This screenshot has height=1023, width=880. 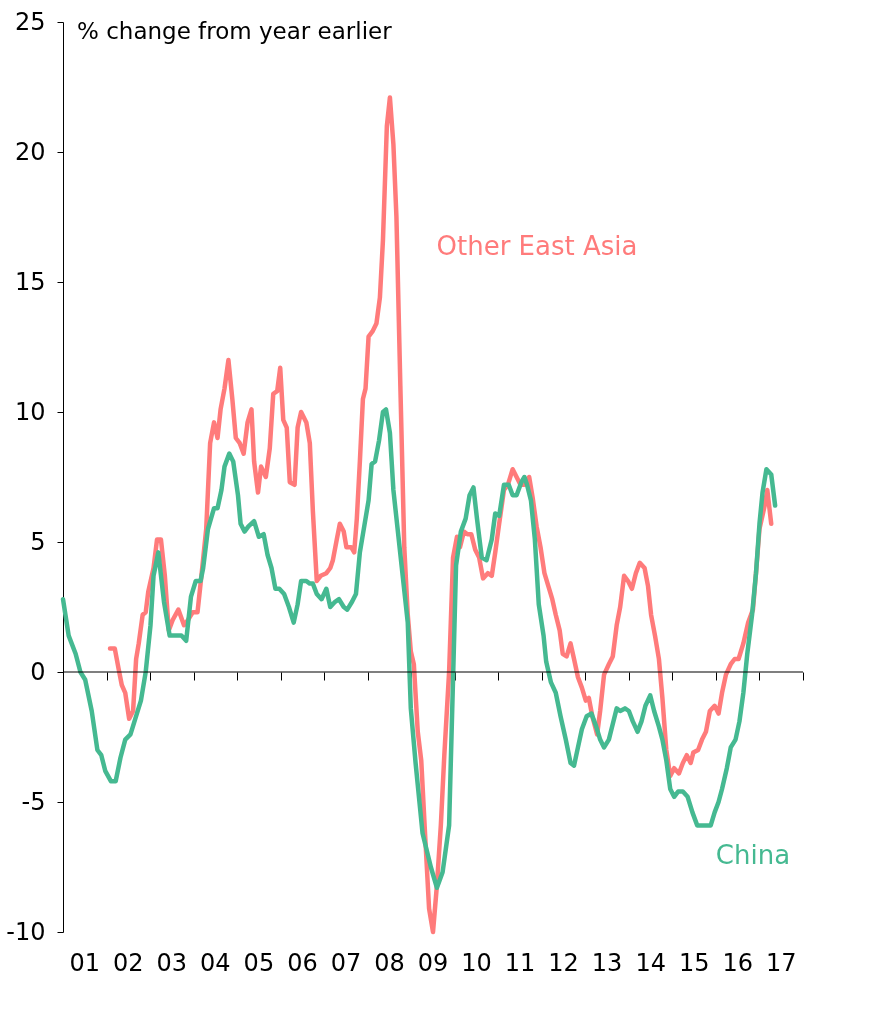 What do you see at coordinates (302, 963) in the screenshot?
I see `x-tick-label: 06` at bounding box center [302, 963].